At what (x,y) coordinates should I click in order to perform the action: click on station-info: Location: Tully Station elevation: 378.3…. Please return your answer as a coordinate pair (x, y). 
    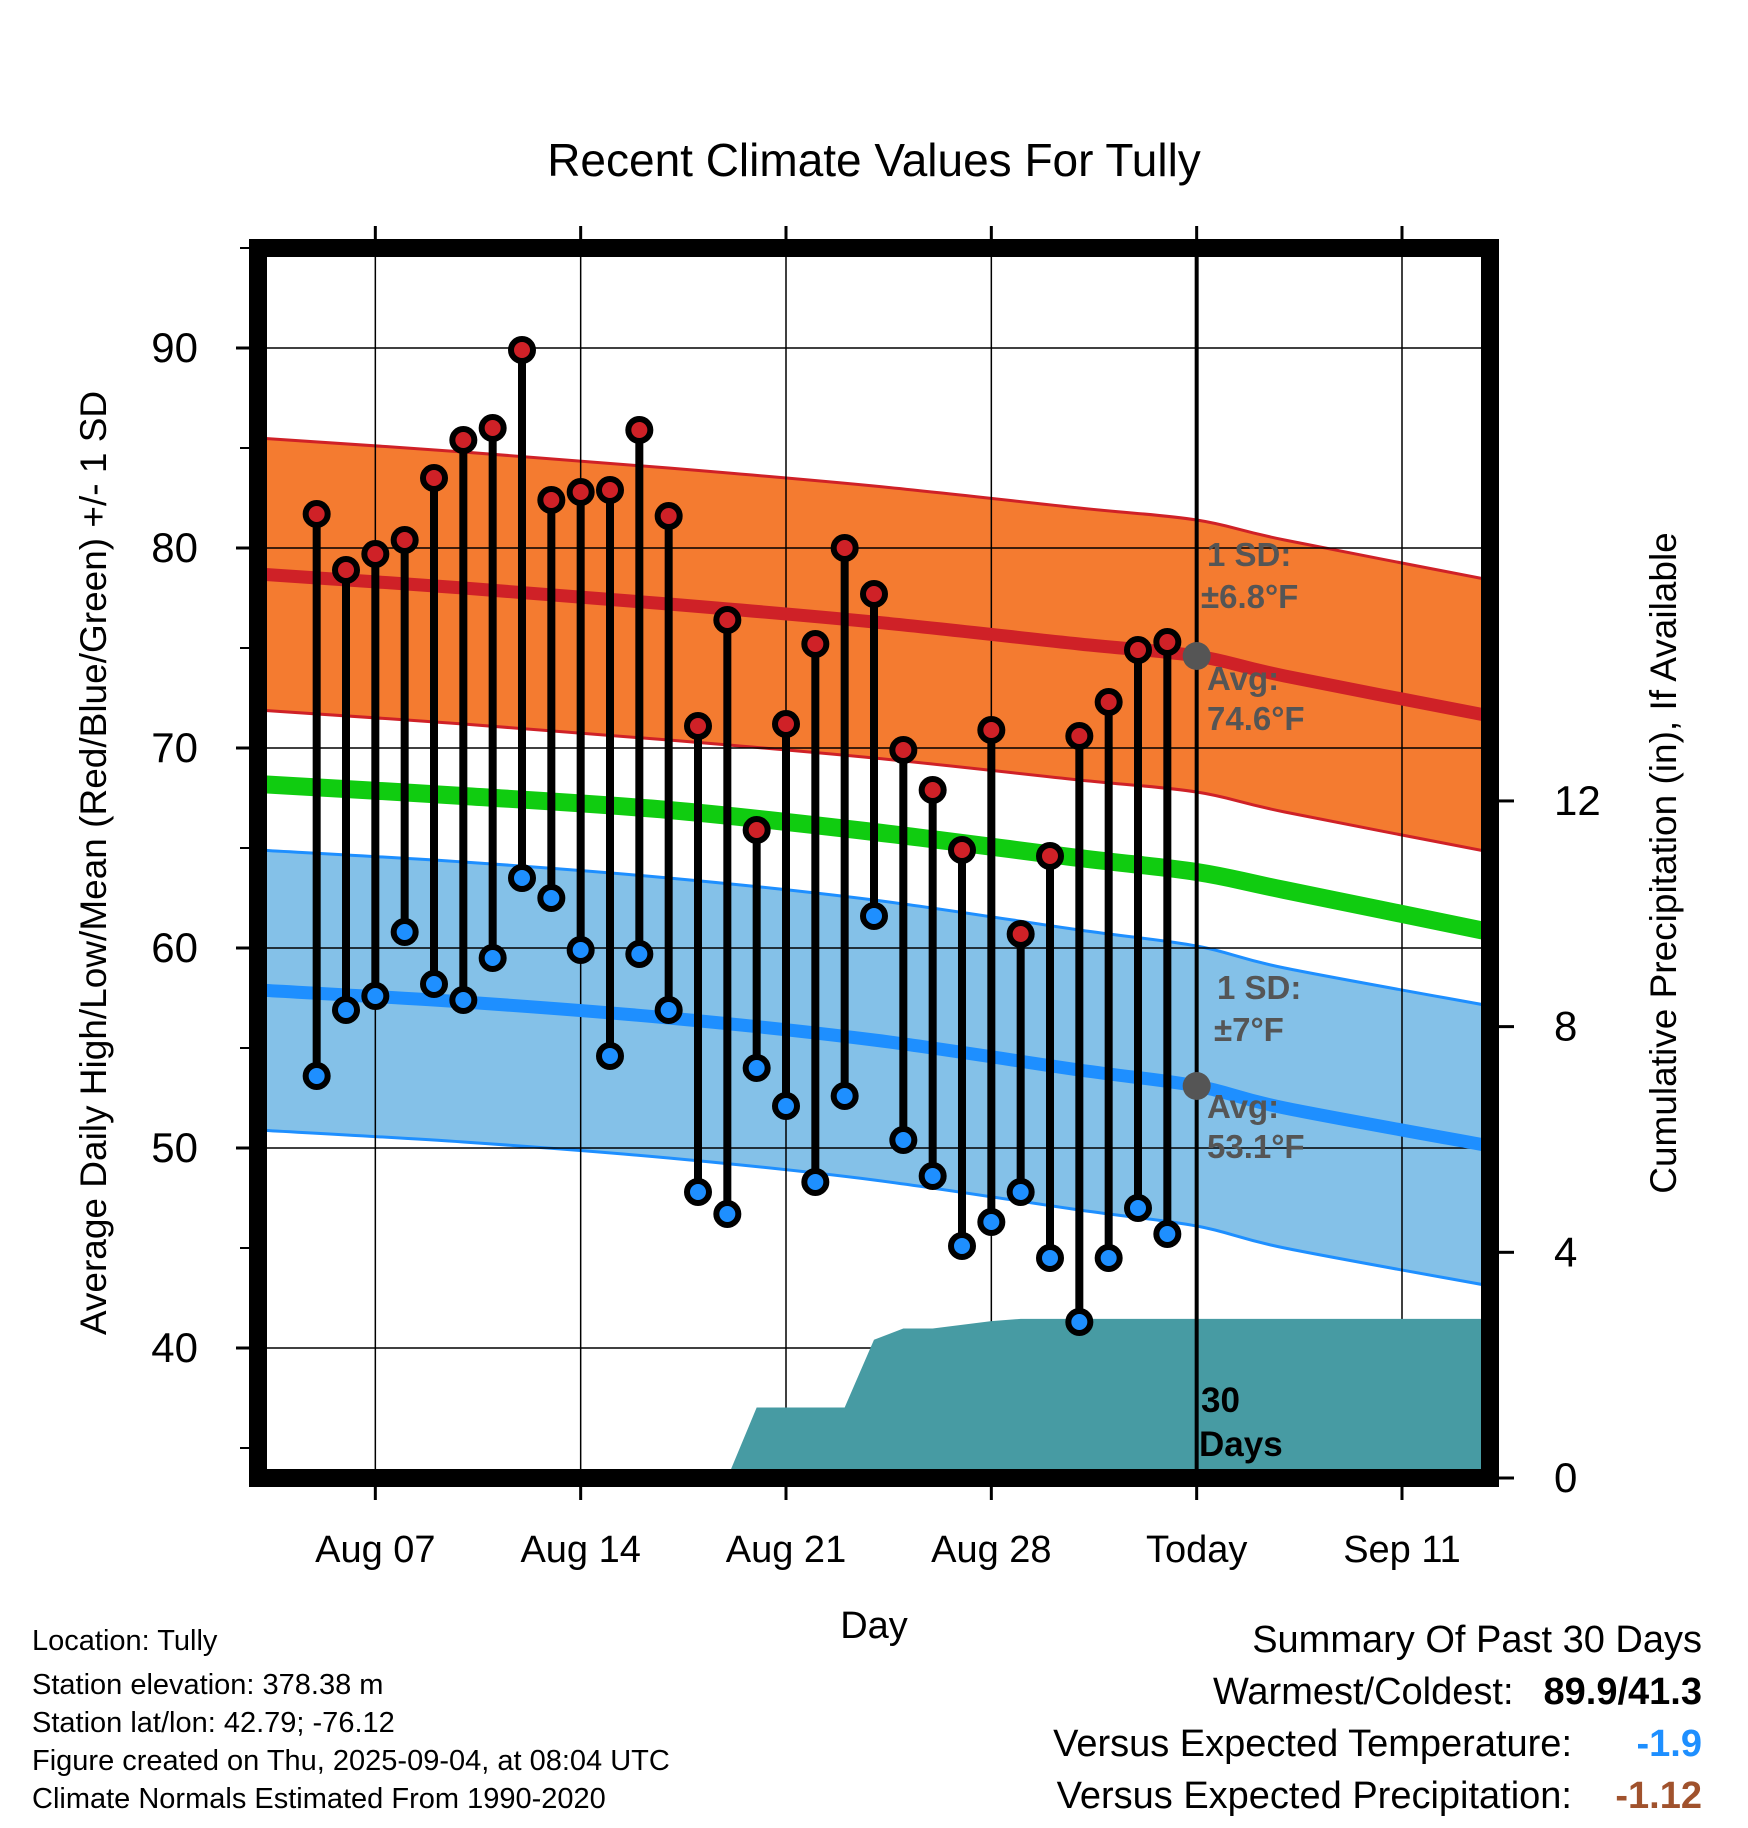
    Looking at the image, I should click on (351, 1720).